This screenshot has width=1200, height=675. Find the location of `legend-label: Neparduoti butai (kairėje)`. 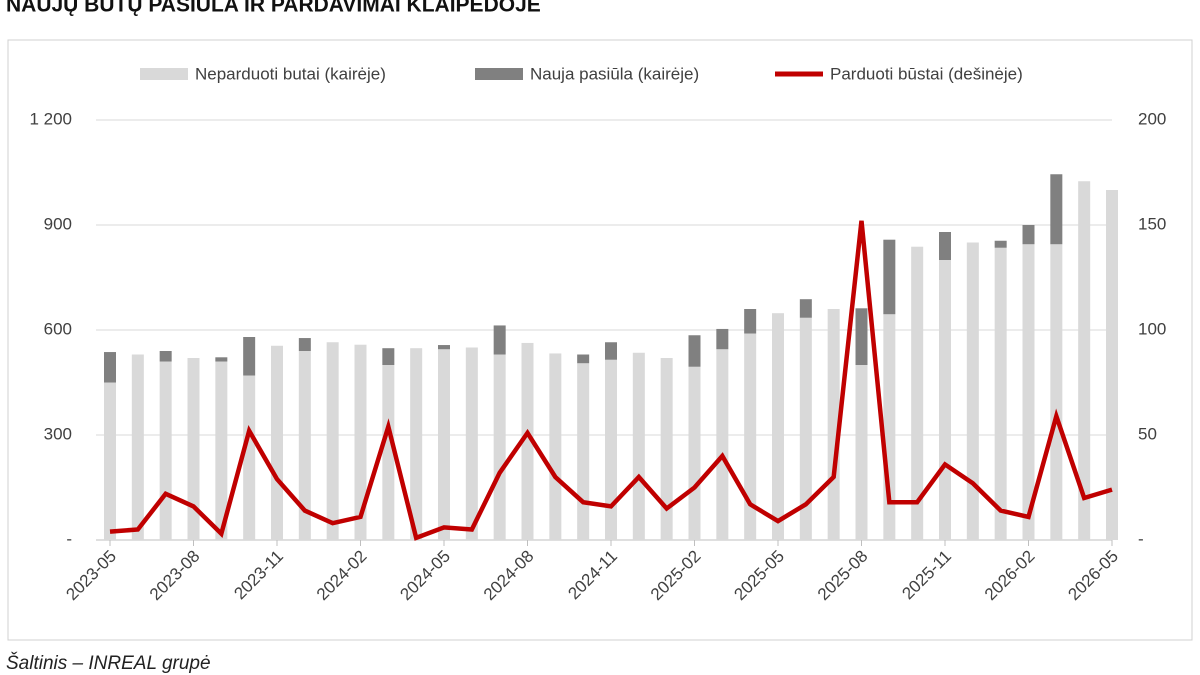

legend-label: Neparduoti butai (kairėje) is located at coordinates (290, 73).